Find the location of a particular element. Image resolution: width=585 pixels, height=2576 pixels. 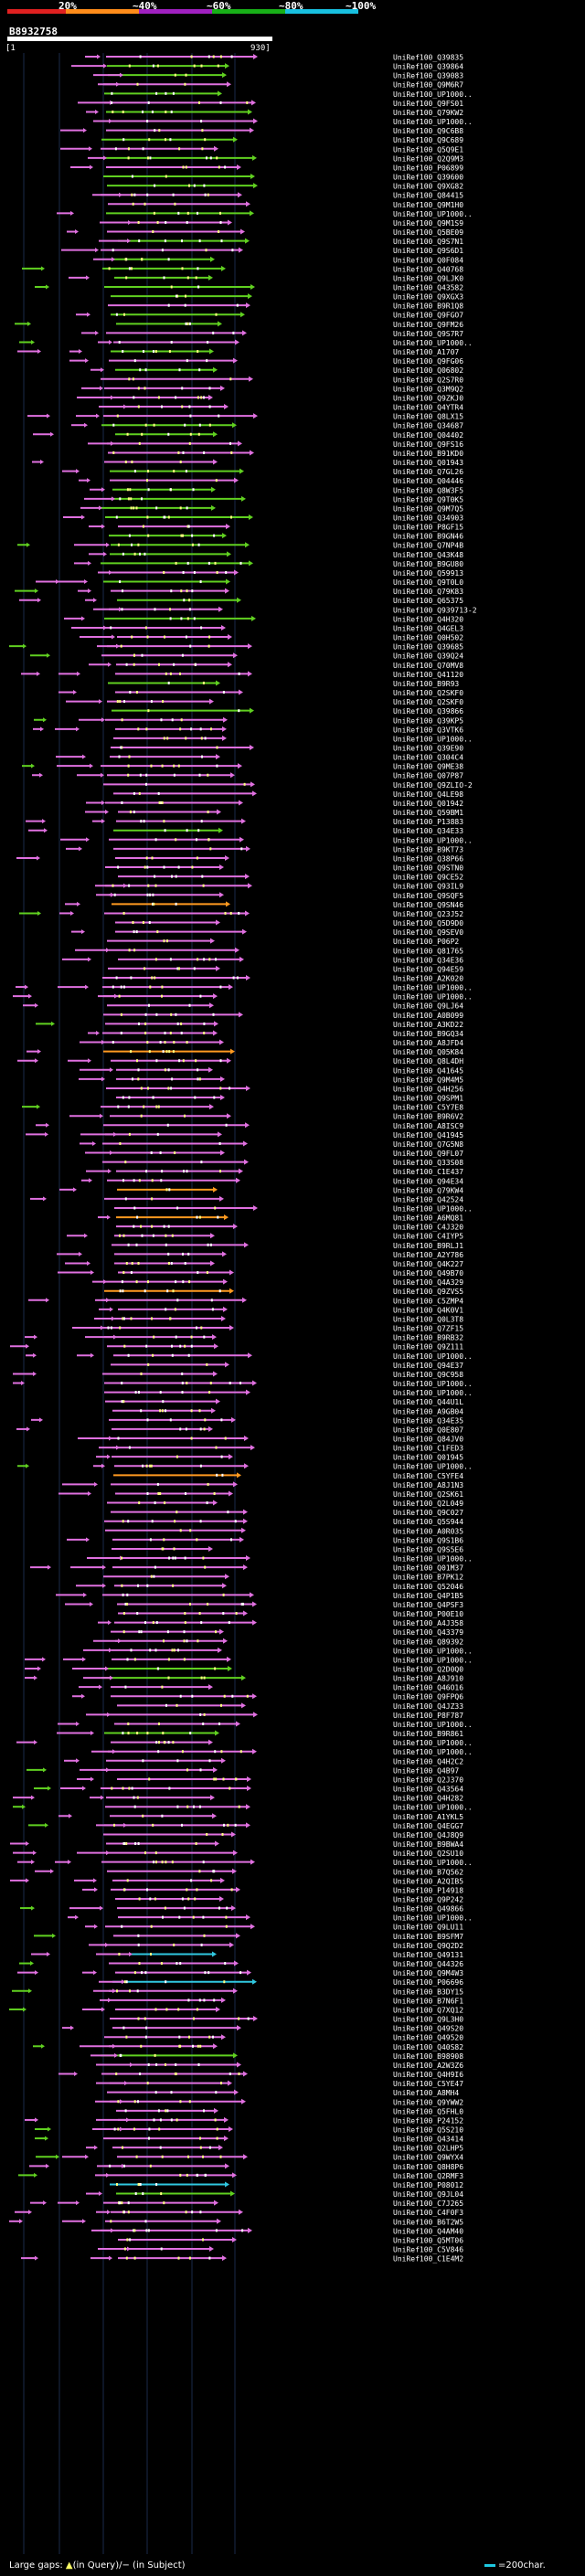

hit-label: UniRef100_Q9SQF5 is located at coordinates (428, 896).